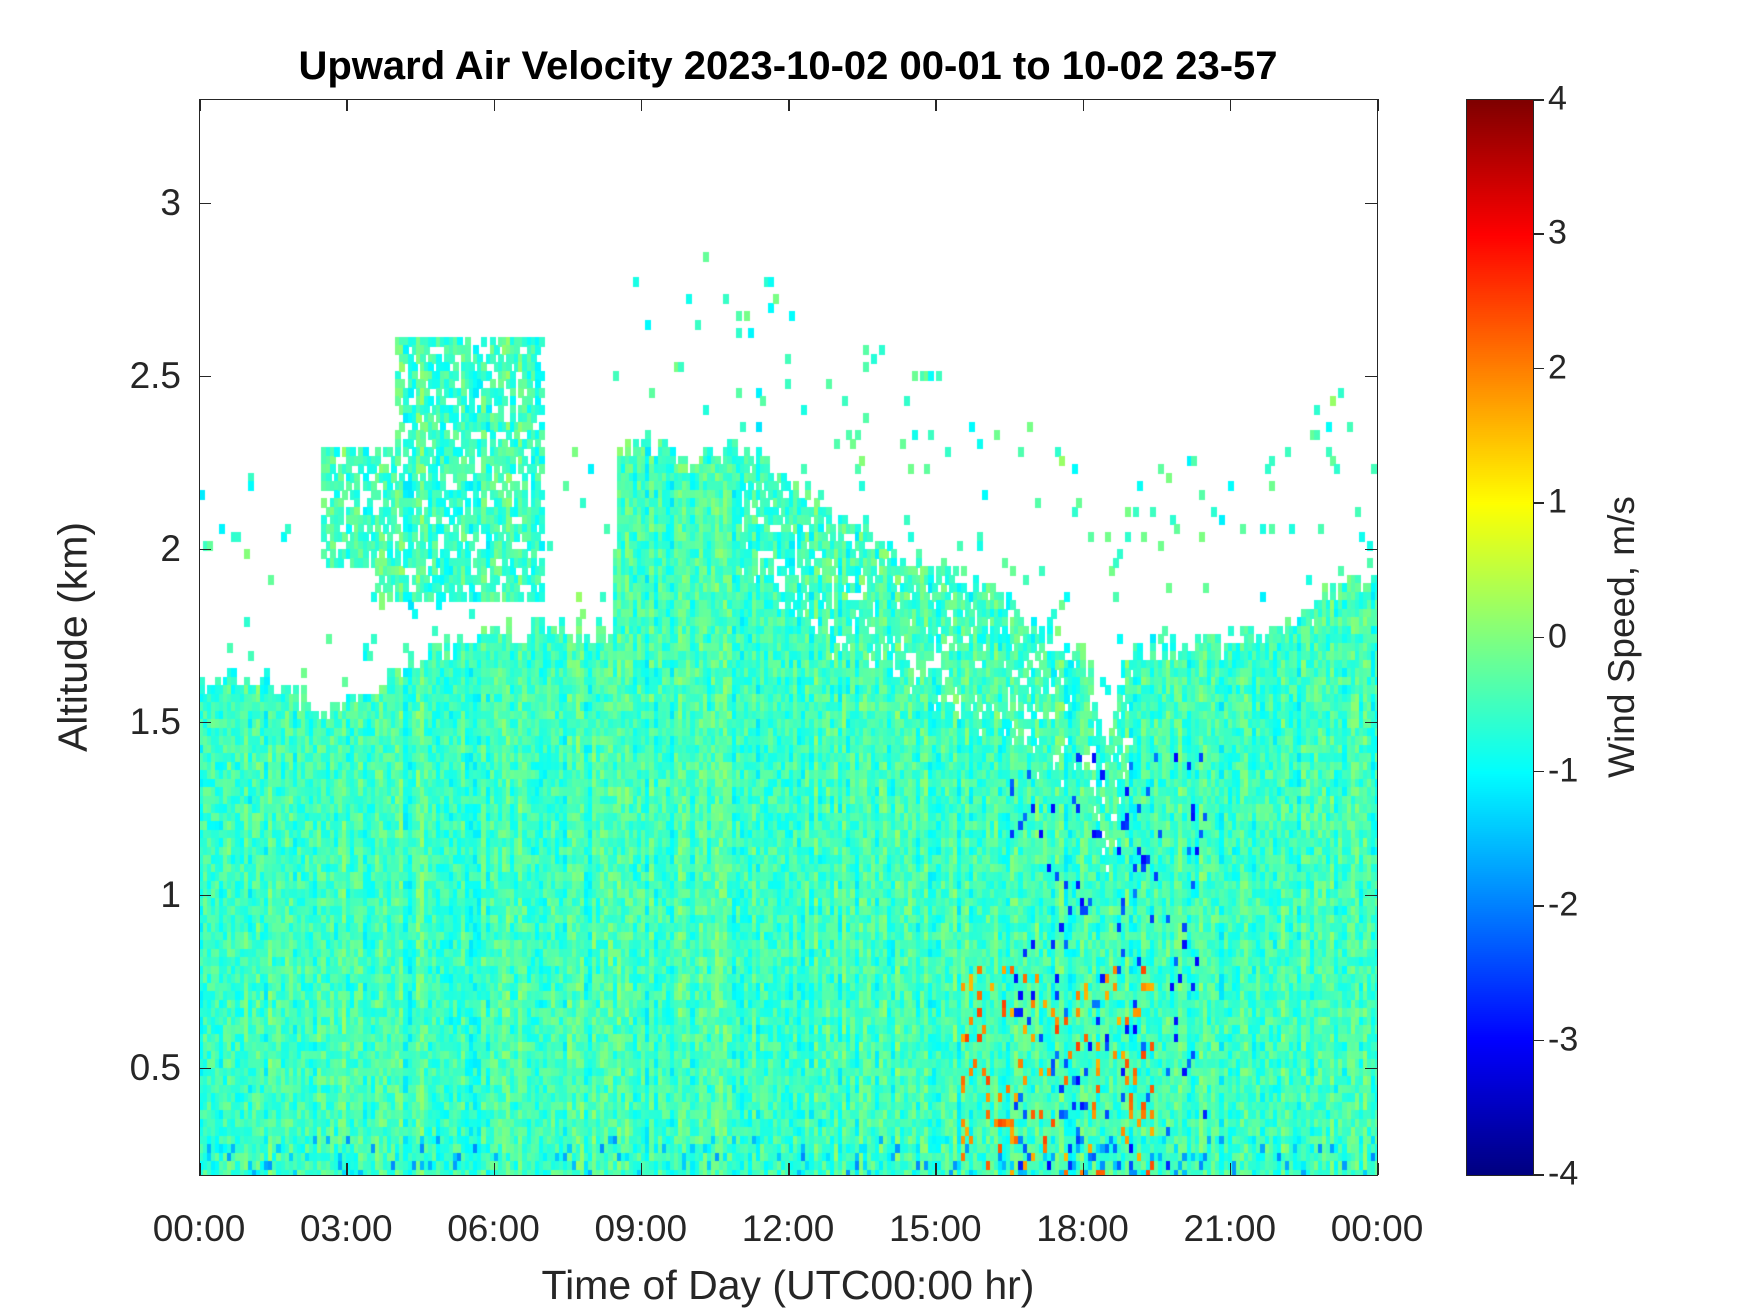 The image size is (1750, 1313). Describe the element at coordinates (493, 1228) in the screenshot. I see `x-tick-label: 06:00` at that location.